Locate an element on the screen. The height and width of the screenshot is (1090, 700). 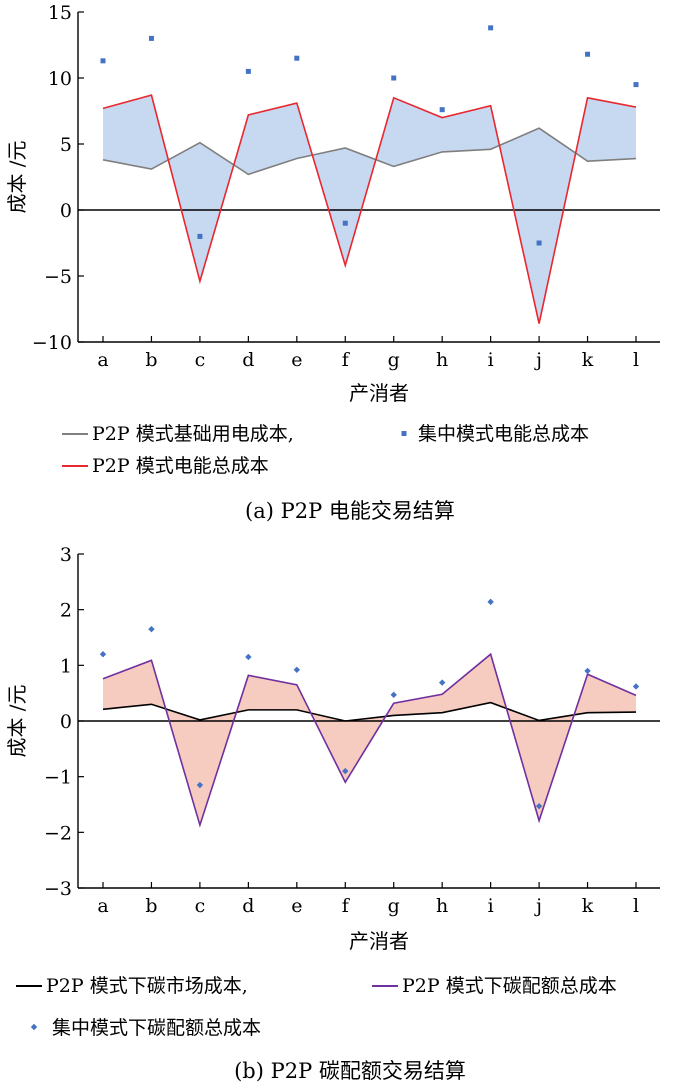
y-tick-label: 10 is located at coordinates (60, 79).